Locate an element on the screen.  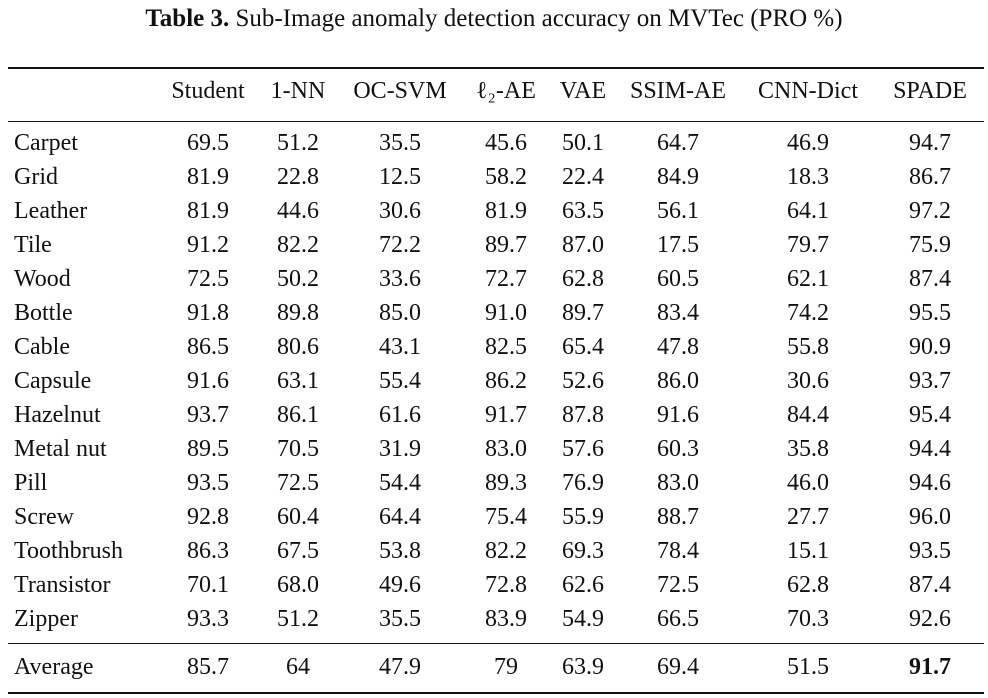
table-cell: 52.6 is located at coordinates (583, 380).